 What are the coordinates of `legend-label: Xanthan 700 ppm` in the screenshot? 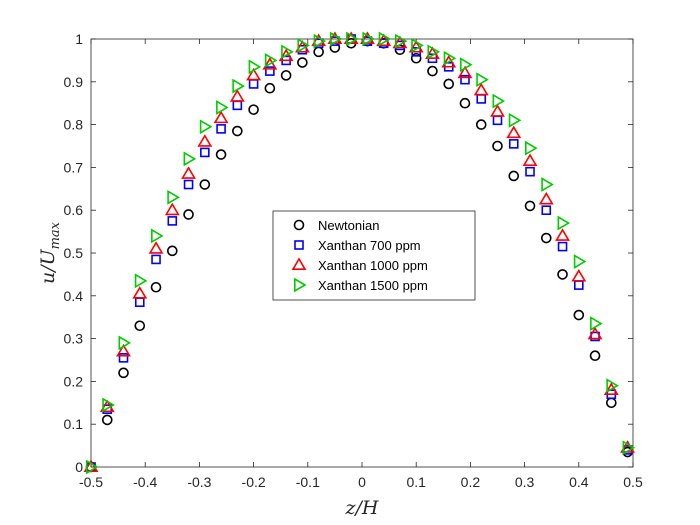 It's located at (369, 245).